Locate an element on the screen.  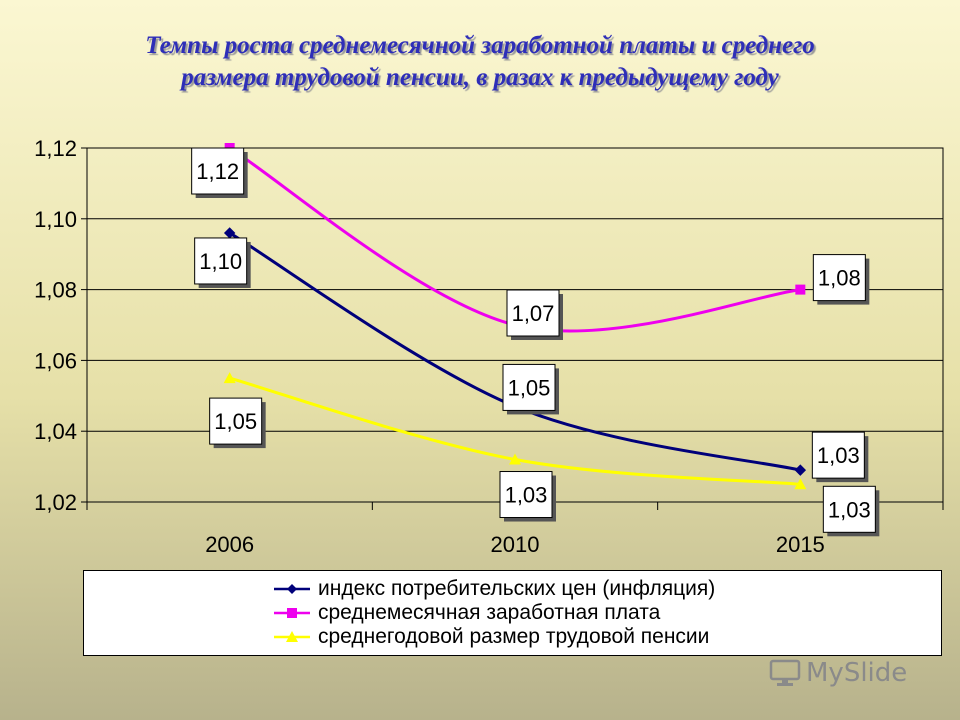
y-tick-label: 1,10 is located at coordinates (55, 219).